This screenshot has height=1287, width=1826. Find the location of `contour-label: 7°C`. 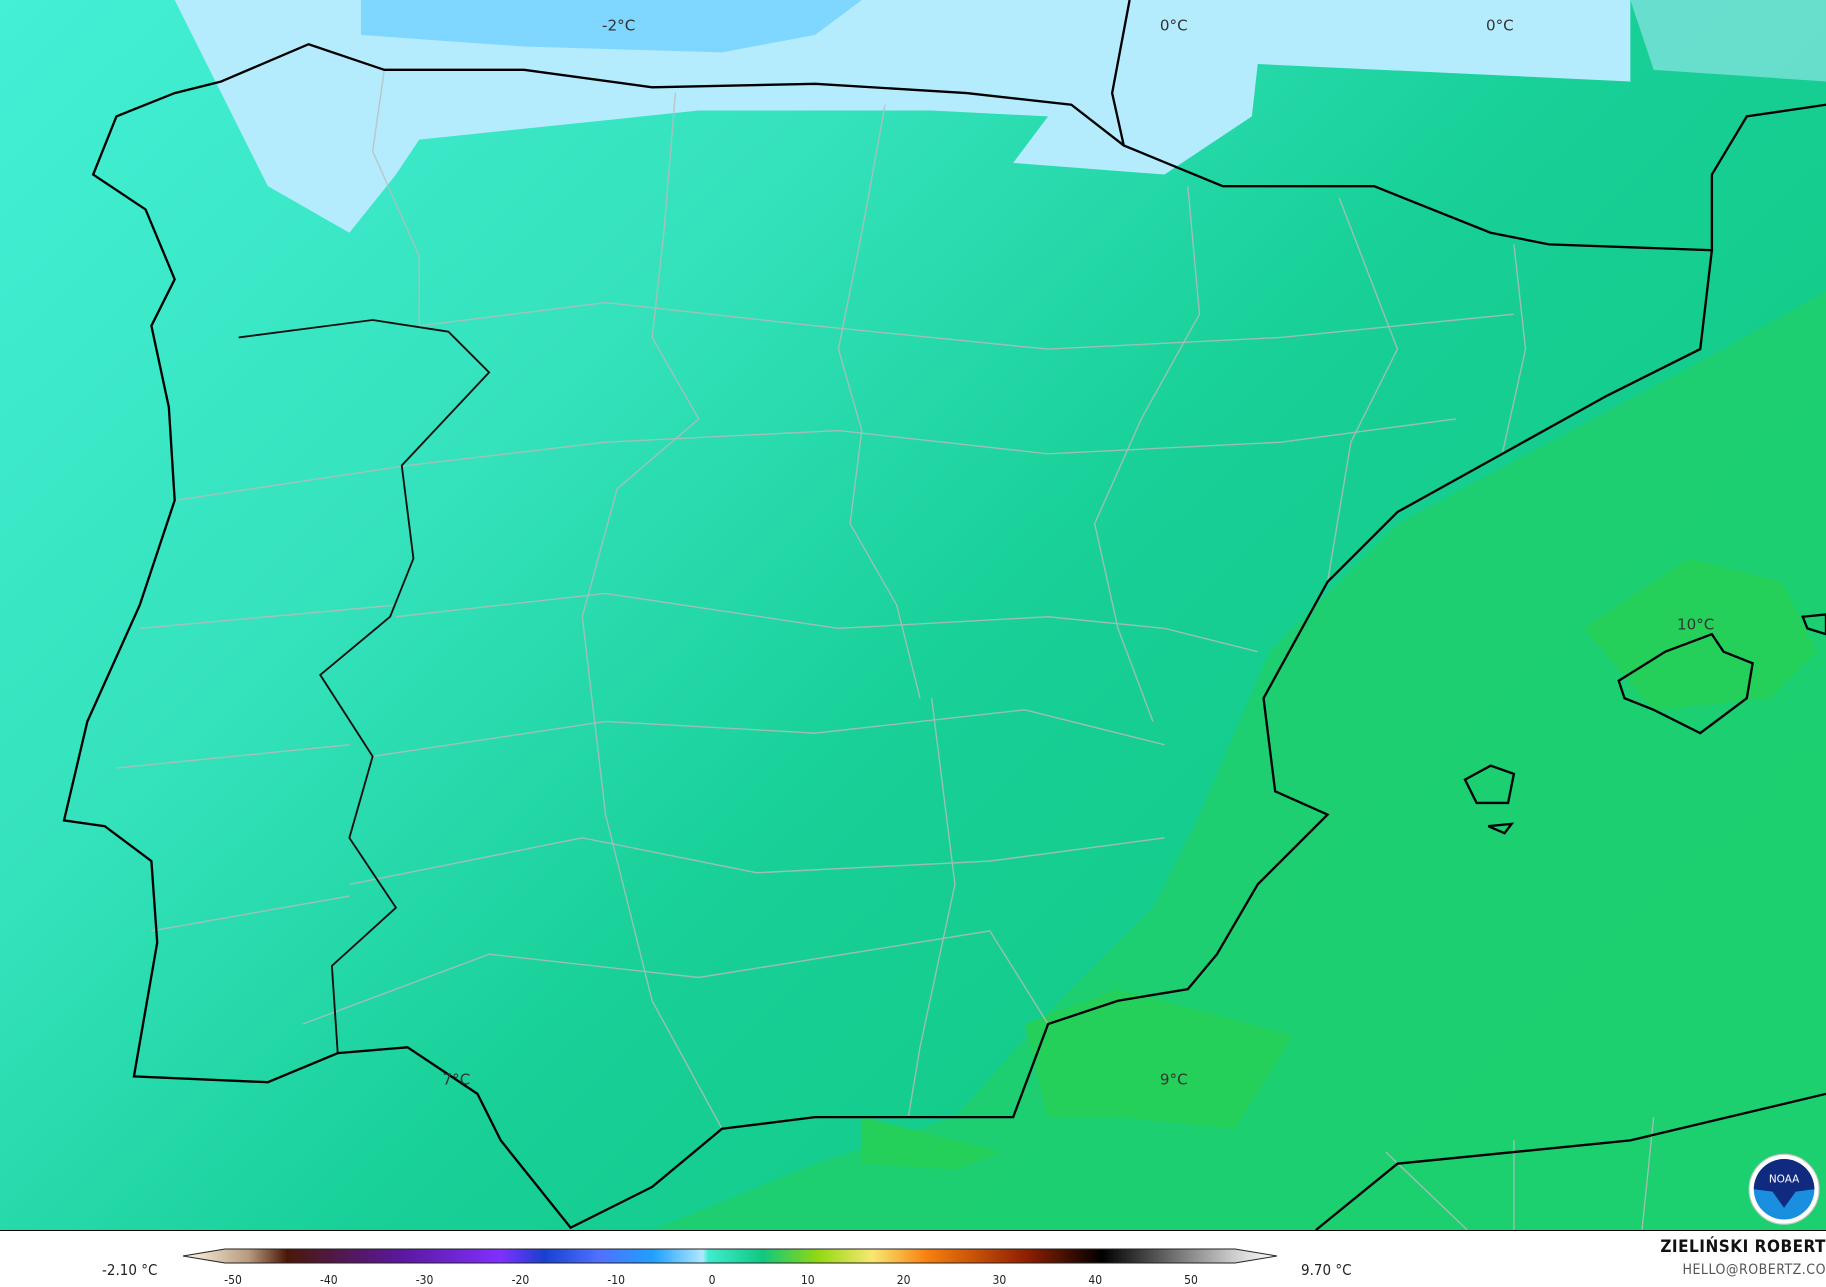

contour-label: 7°C is located at coordinates (457, 1080).